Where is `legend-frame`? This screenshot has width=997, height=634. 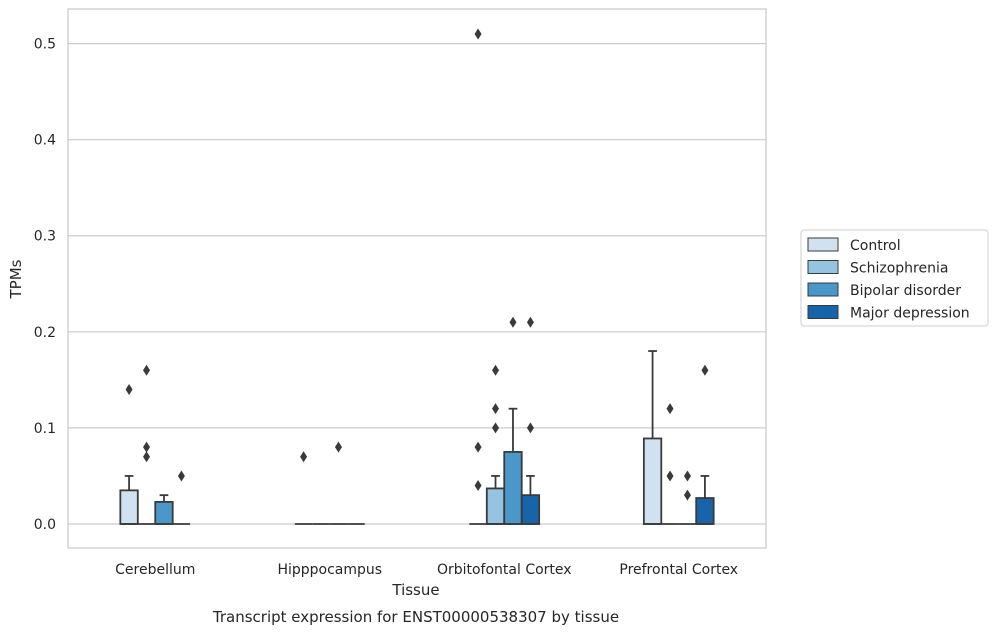
legend-frame is located at coordinates (894, 278).